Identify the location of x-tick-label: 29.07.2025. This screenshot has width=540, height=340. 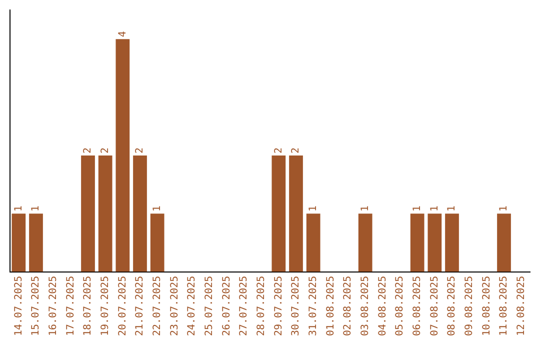
(278, 306).